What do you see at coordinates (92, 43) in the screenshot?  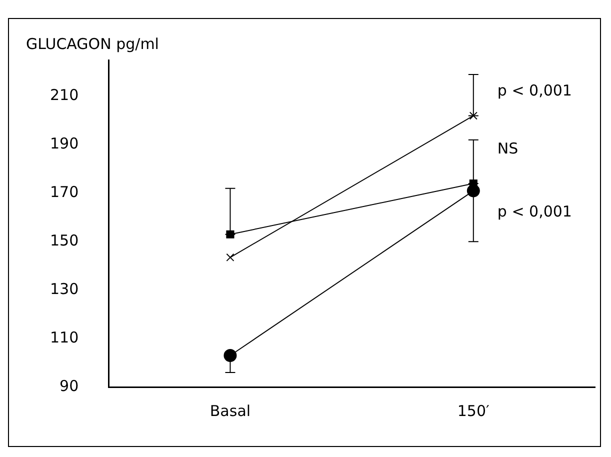 I see `y-axis-title: GLUCAGON pg/ml` at bounding box center [92, 43].